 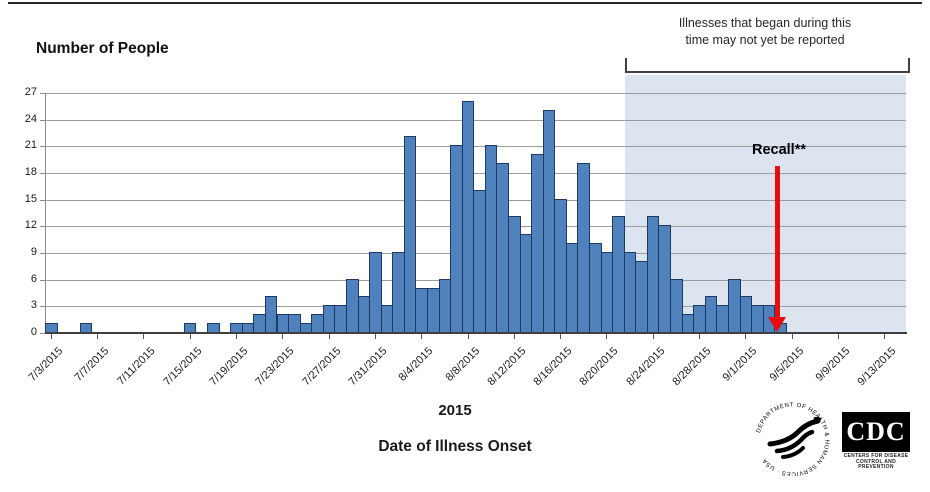 What do you see at coordinates (229, 367) in the screenshot?
I see `x-axis-tick-label: 7/19/2015` at bounding box center [229, 367].